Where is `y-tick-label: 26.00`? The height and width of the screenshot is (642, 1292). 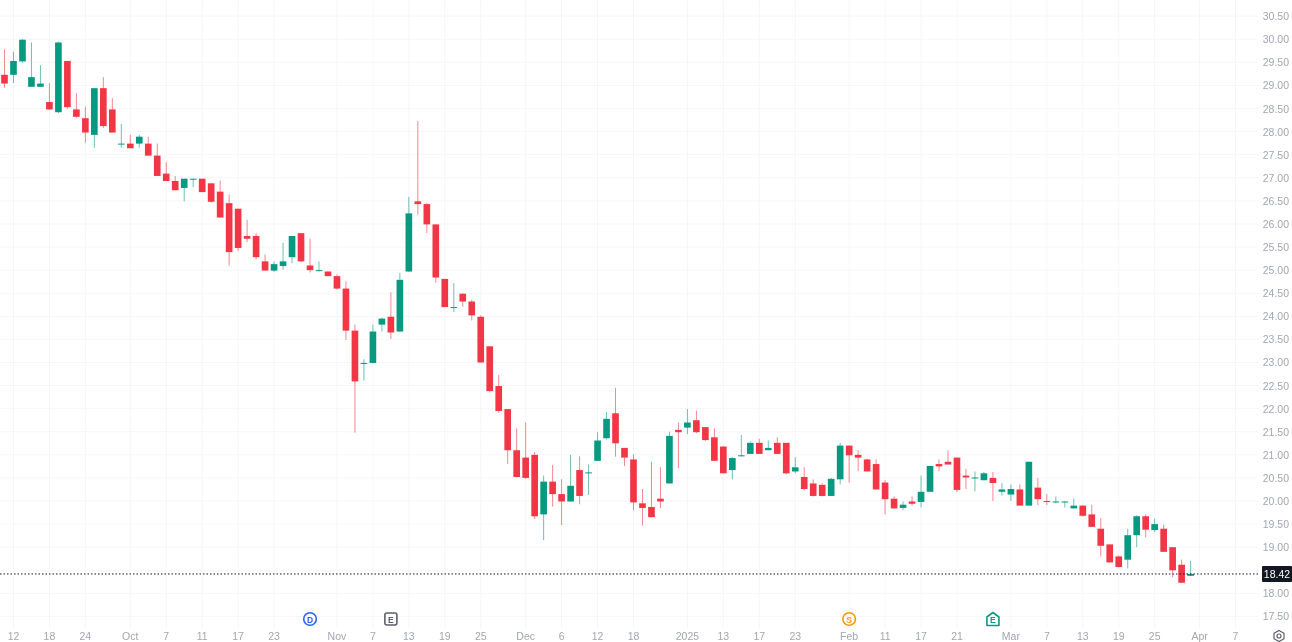 y-tick-label: 26.00 is located at coordinates (1276, 223).